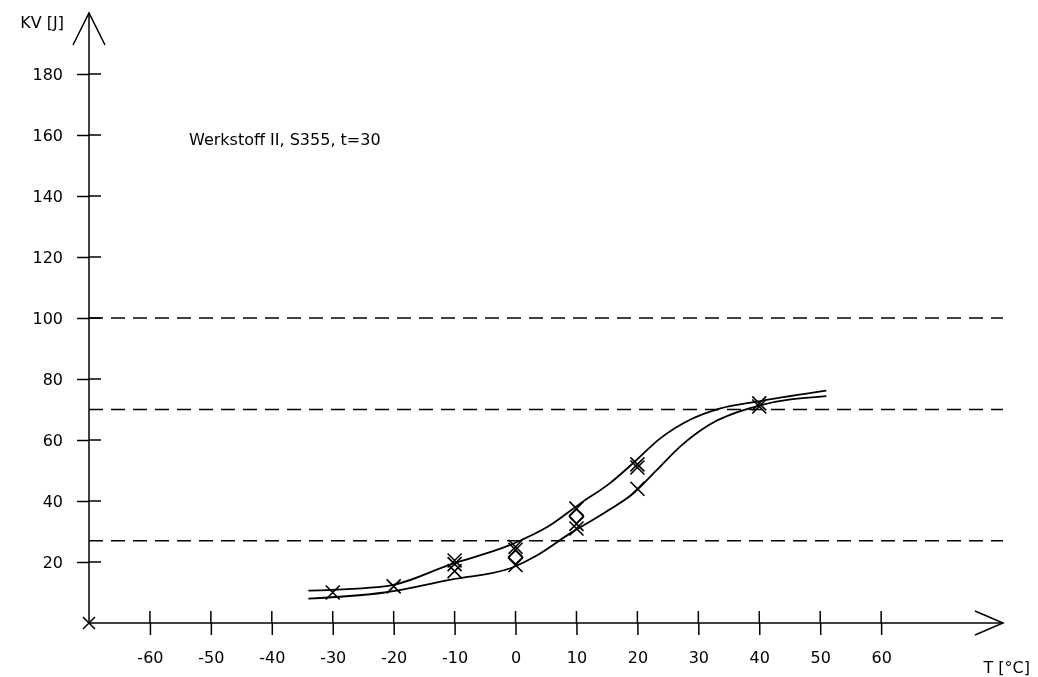 This screenshot has height=677, width=1038. What do you see at coordinates (52, 440) in the screenshot?
I see `y-tick-label: 60` at bounding box center [52, 440].